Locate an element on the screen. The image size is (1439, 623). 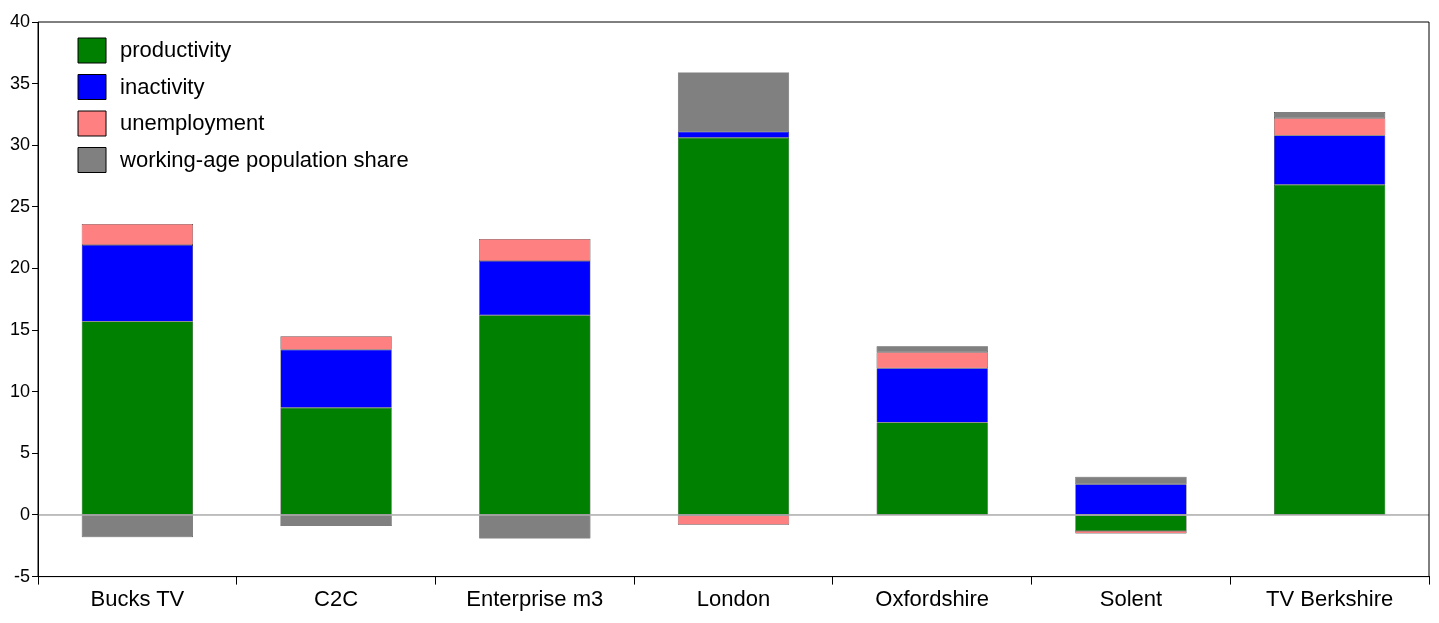
y-tick-label: 5 is located at coordinates (25, 452).